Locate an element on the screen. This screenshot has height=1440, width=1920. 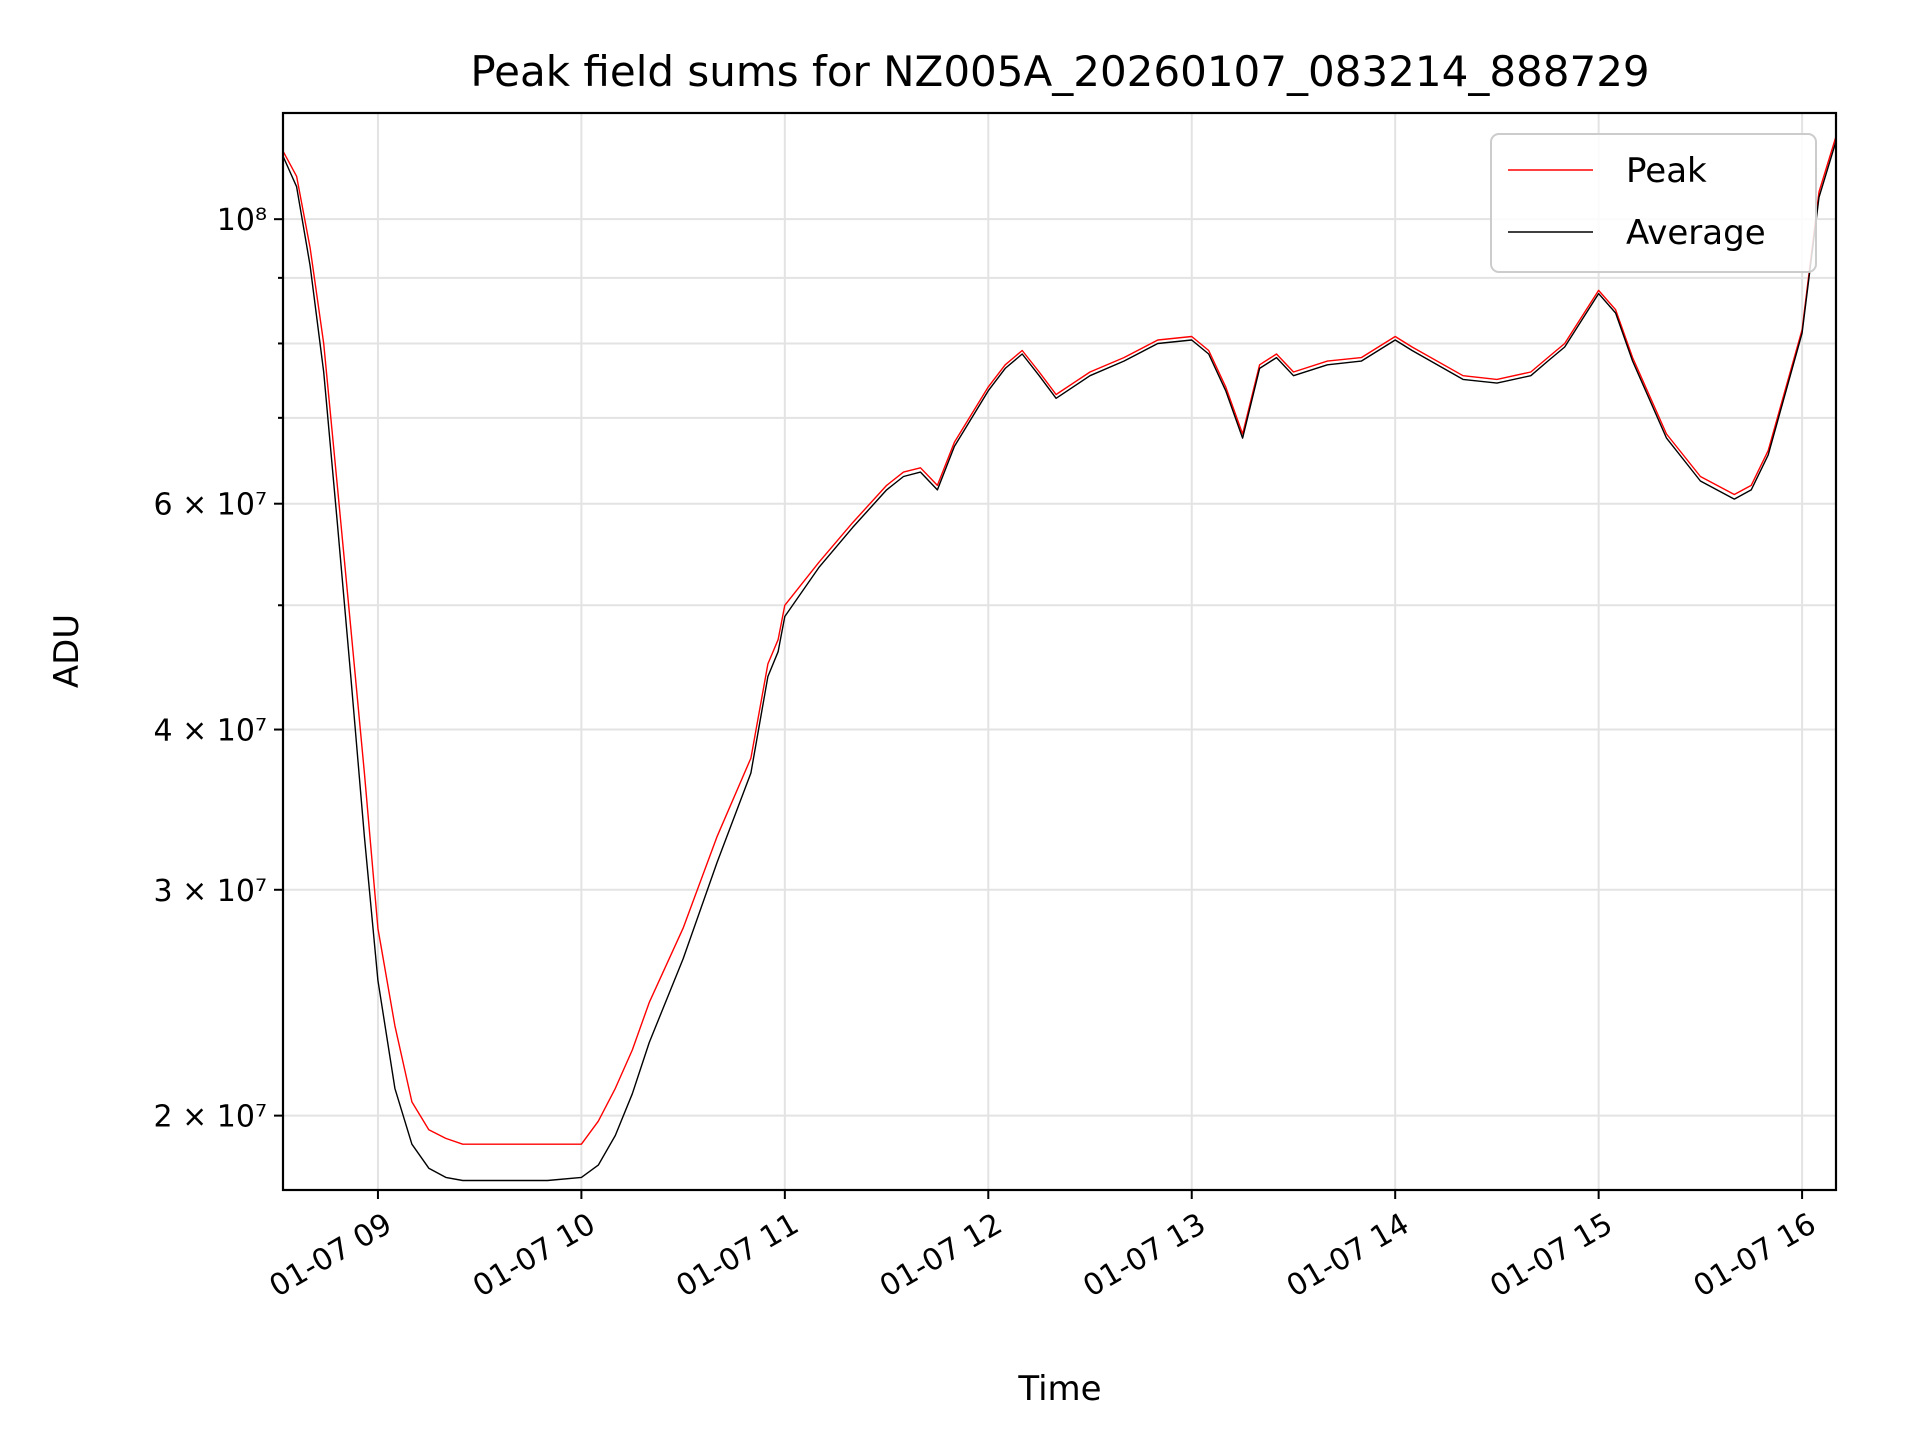
legend-label-peak: Peak is located at coordinates (1666, 171).